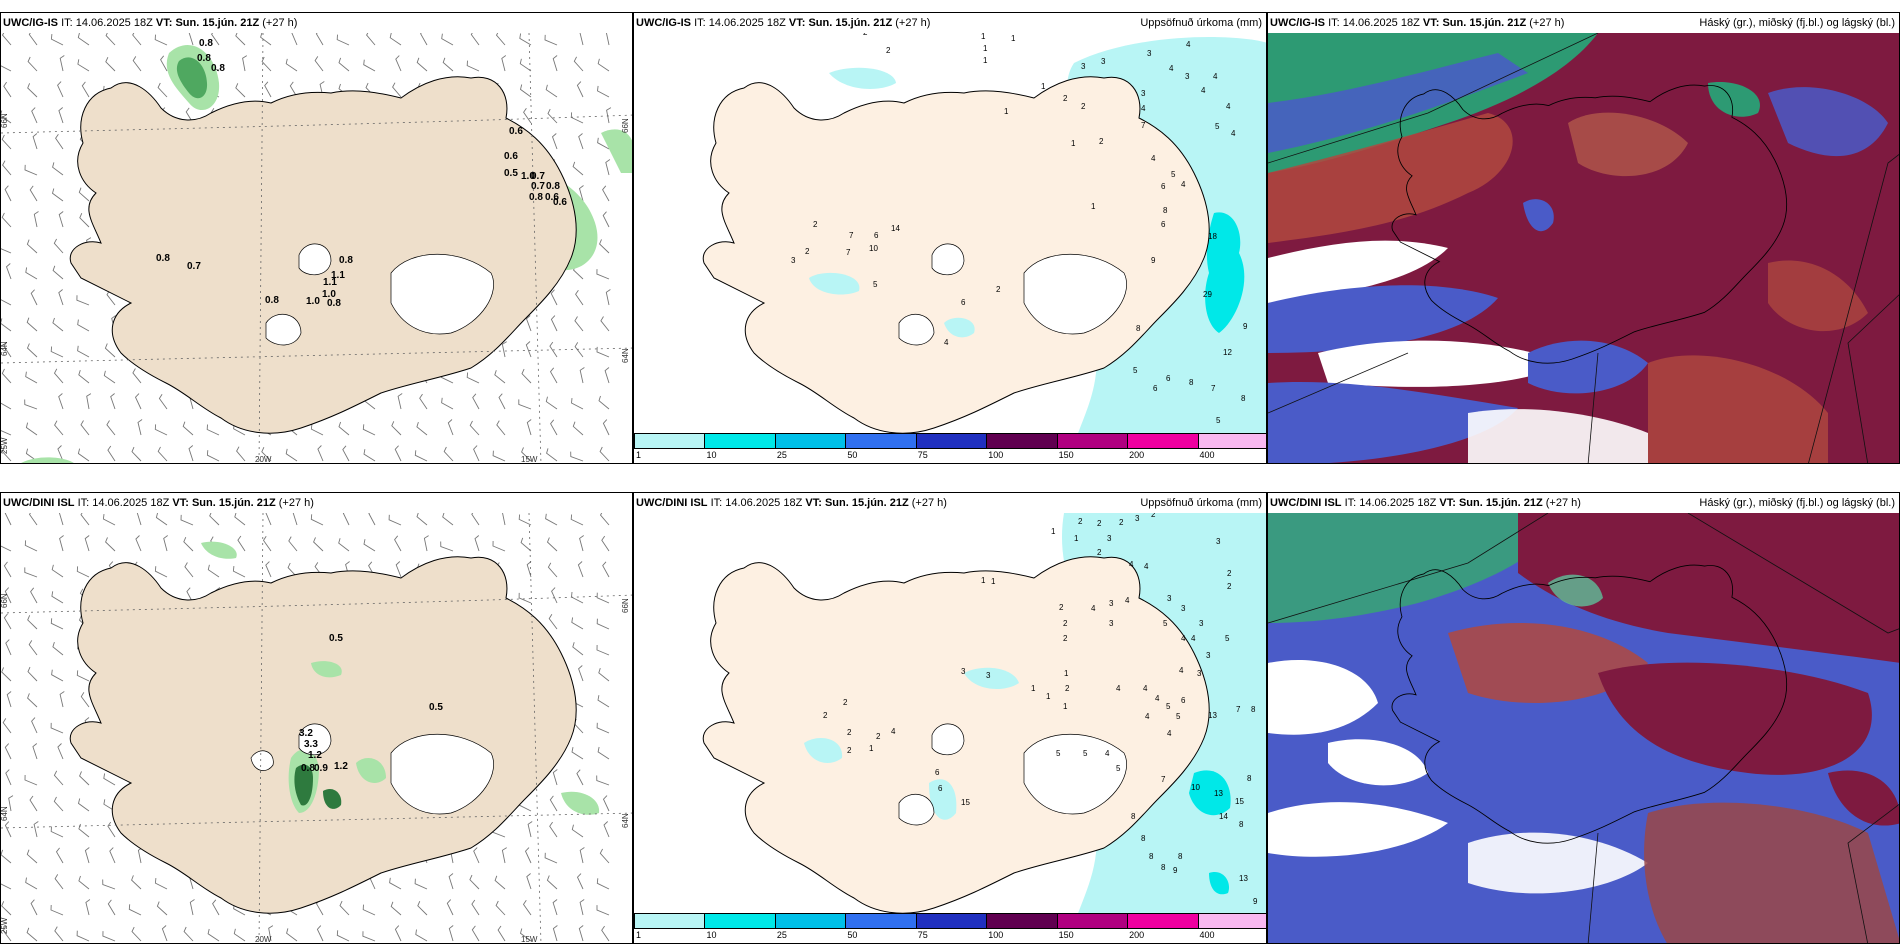 The height and width of the screenshot is (950, 1900). I want to click on value-label: 7, so click(1163, 779).